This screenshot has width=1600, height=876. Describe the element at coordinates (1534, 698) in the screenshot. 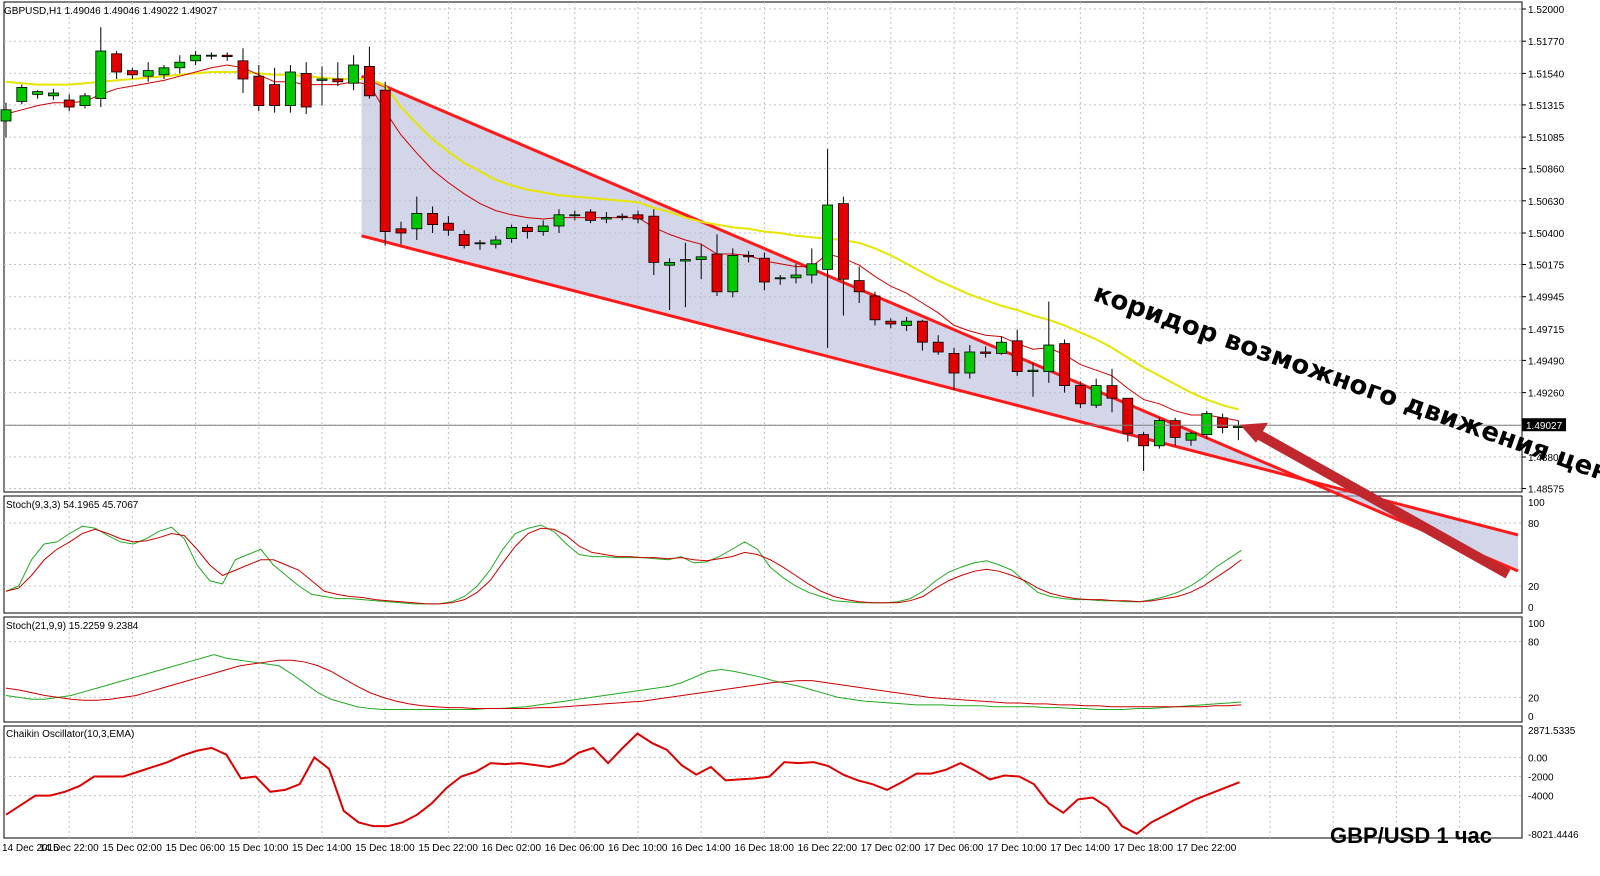

I see `indicator-tick-label: 20` at that location.